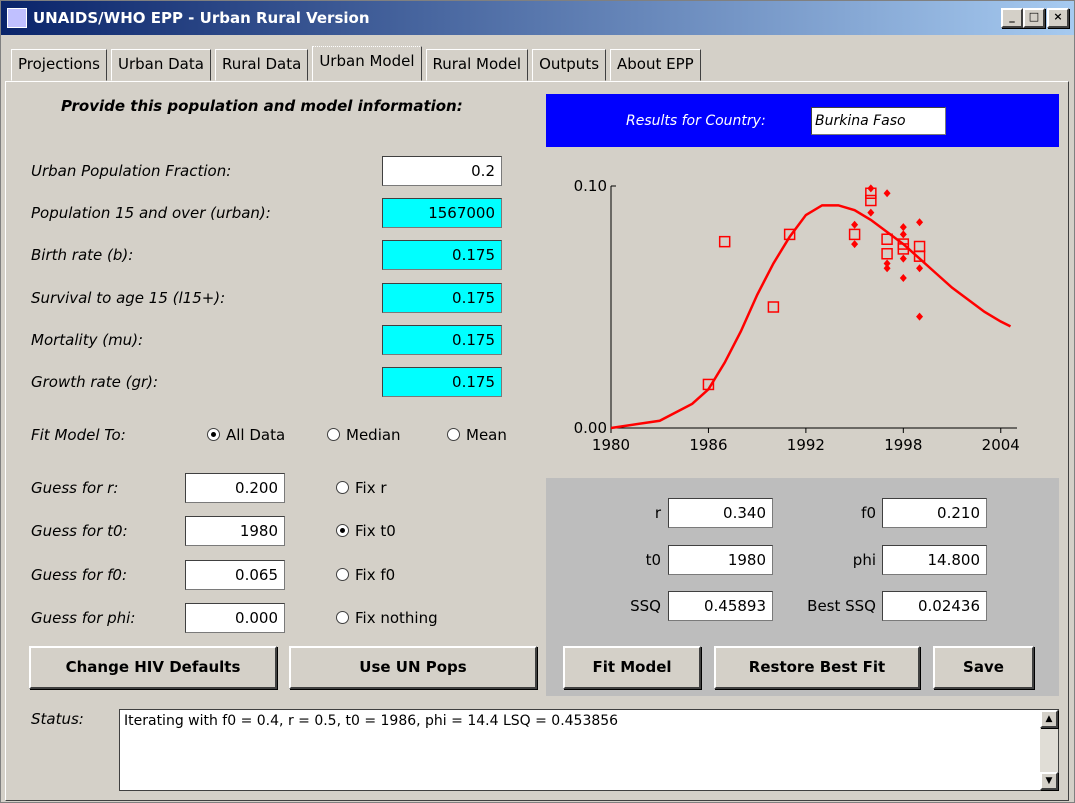 This screenshot has width=1075, height=803. What do you see at coordinates (256, 435) in the screenshot?
I see `fit-option: All Data` at bounding box center [256, 435].